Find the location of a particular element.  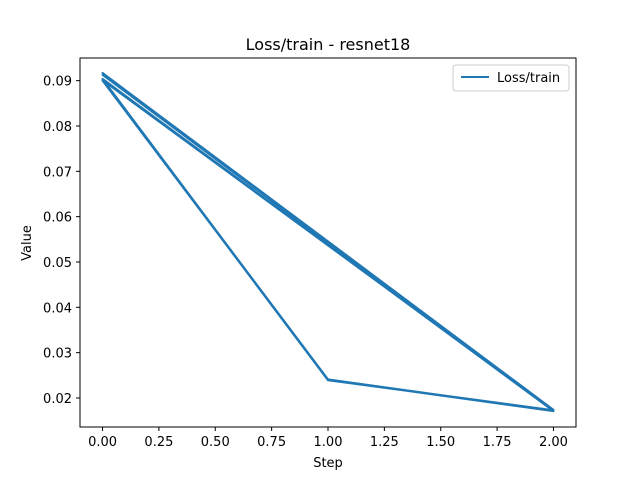

chart-title: Loss/train - resnet18 is located at coordinates (328, 44).